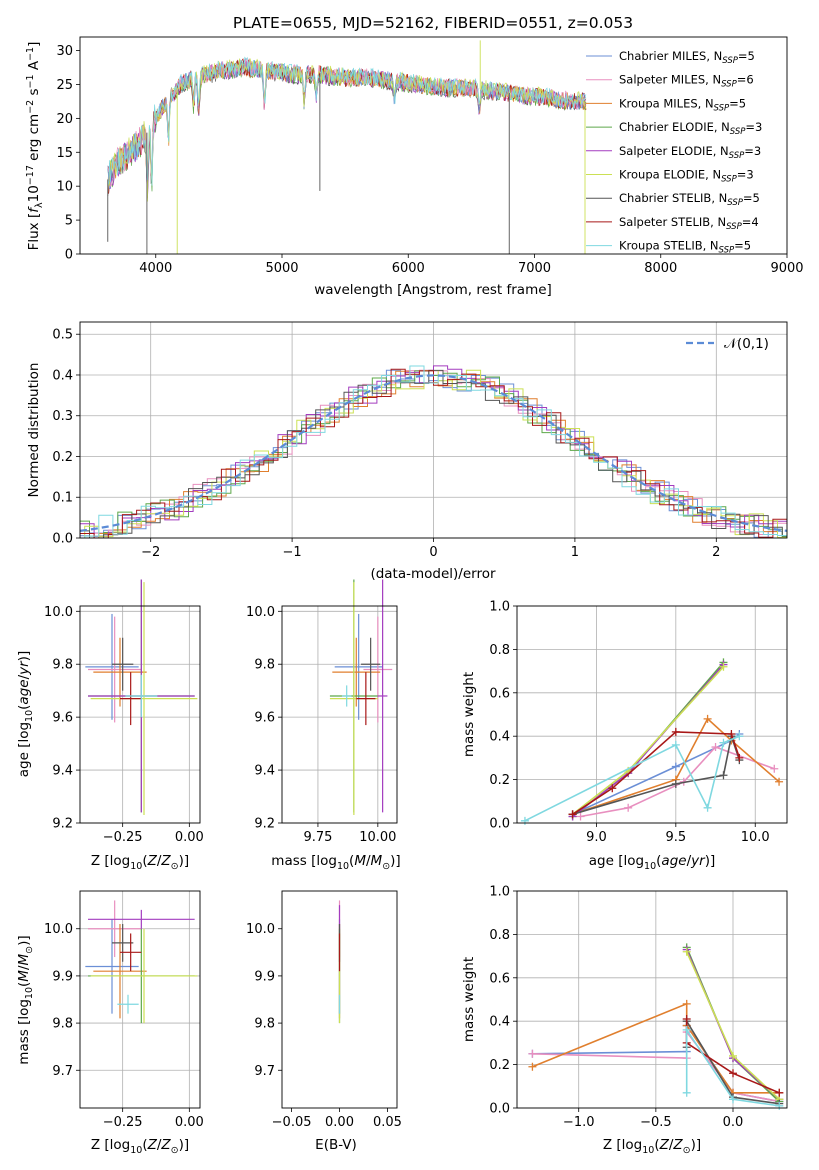 Image resolution: width=819 pixels, height=1170 pixels. I want to click on x-tick-label: 5000, so click(281, 268).